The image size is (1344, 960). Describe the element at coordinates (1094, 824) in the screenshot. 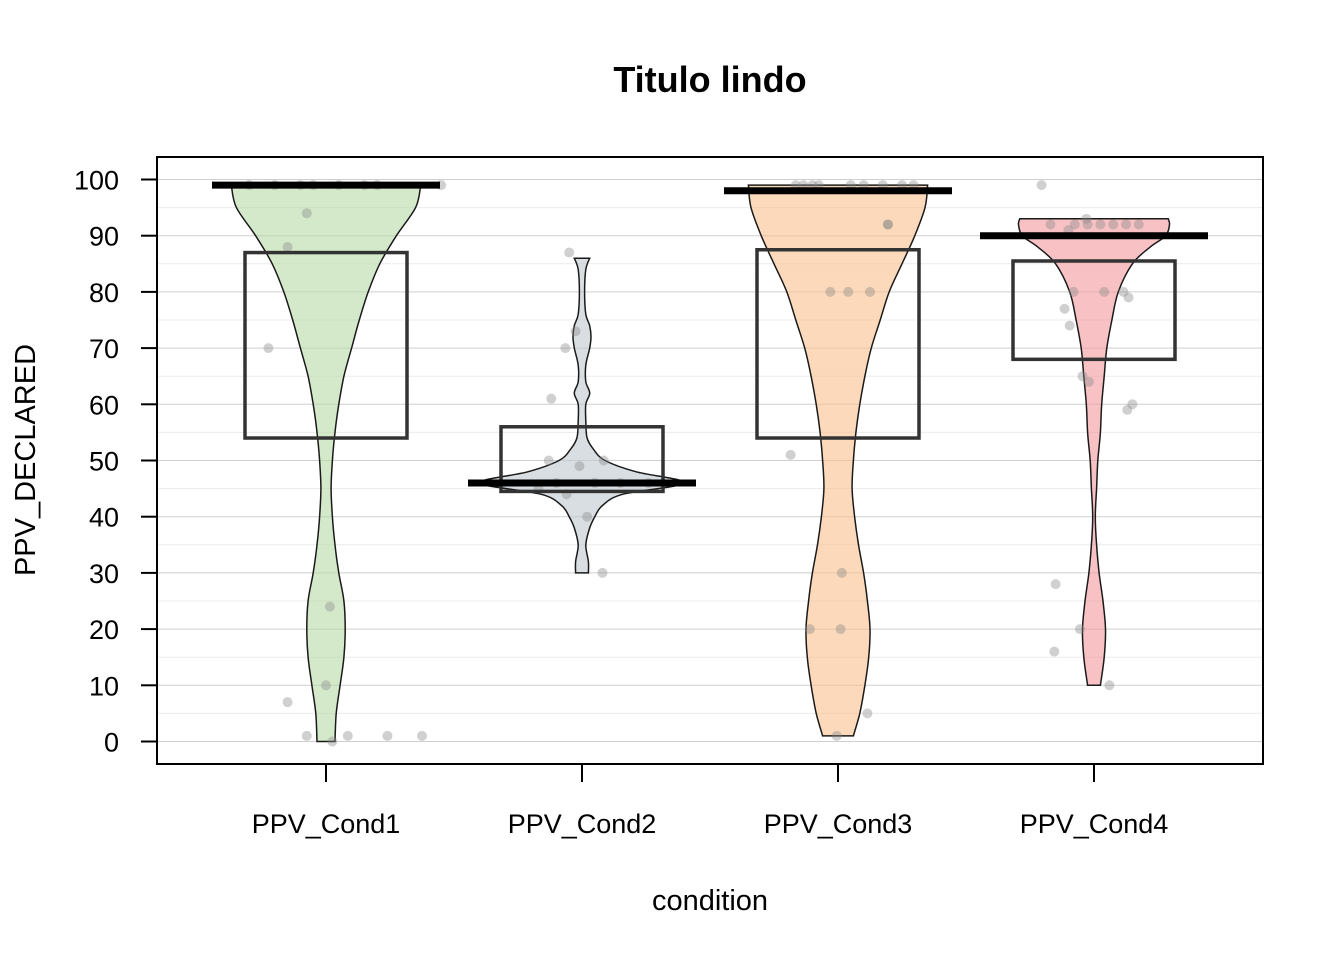

I see `x-tick-label: PPV_Cond4` at that location.